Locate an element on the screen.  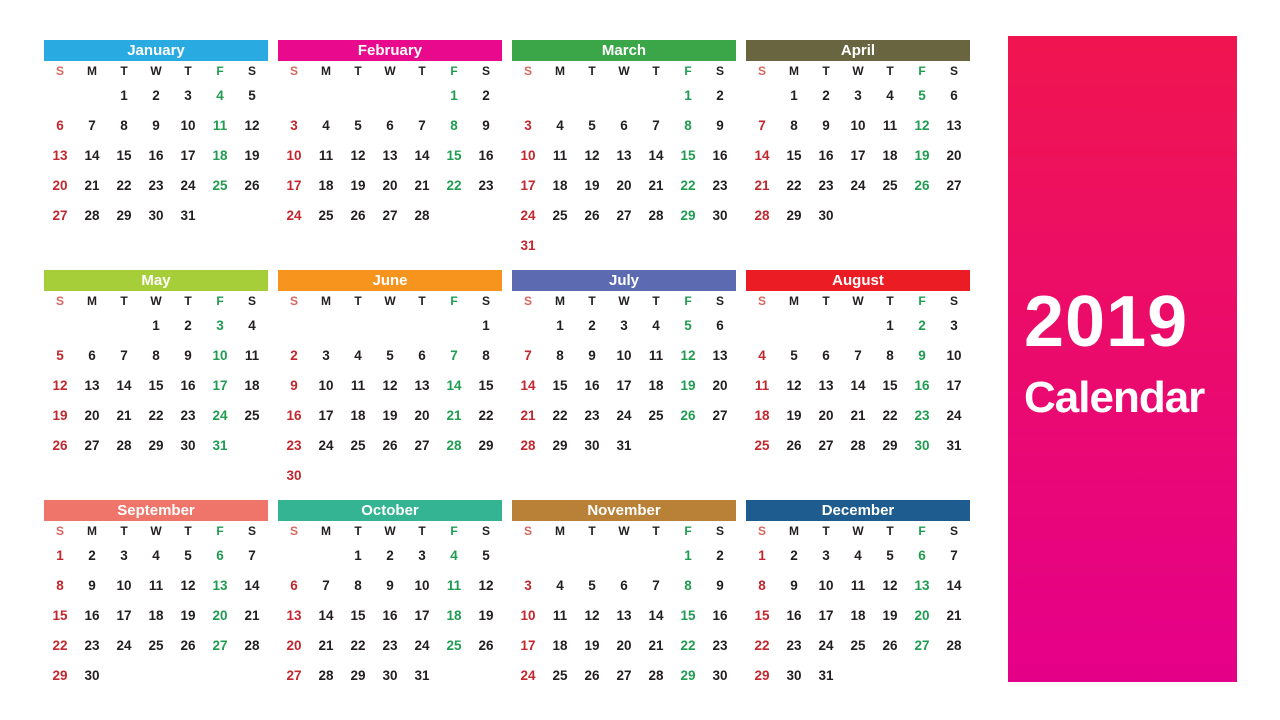
date-cell: 26 is located at coordinates (688, 415).